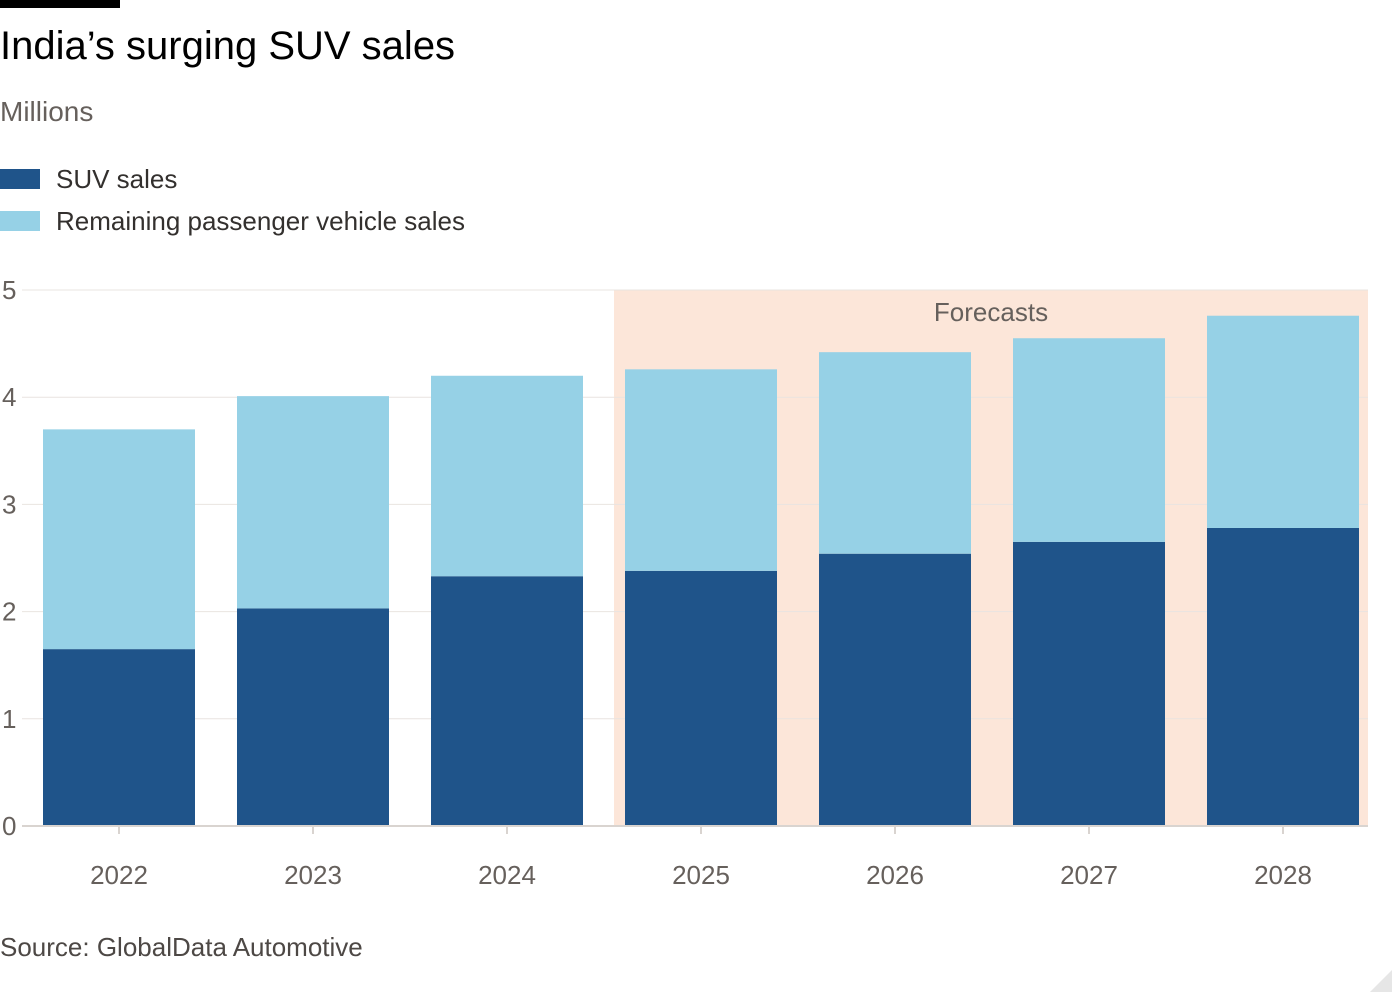 This screenshot has height=1000, width=1400. What do you see at coordinates (20, 179) in the screenshot?
I see `legend-swatch-suv-sales` at bounding box center [20, 179].